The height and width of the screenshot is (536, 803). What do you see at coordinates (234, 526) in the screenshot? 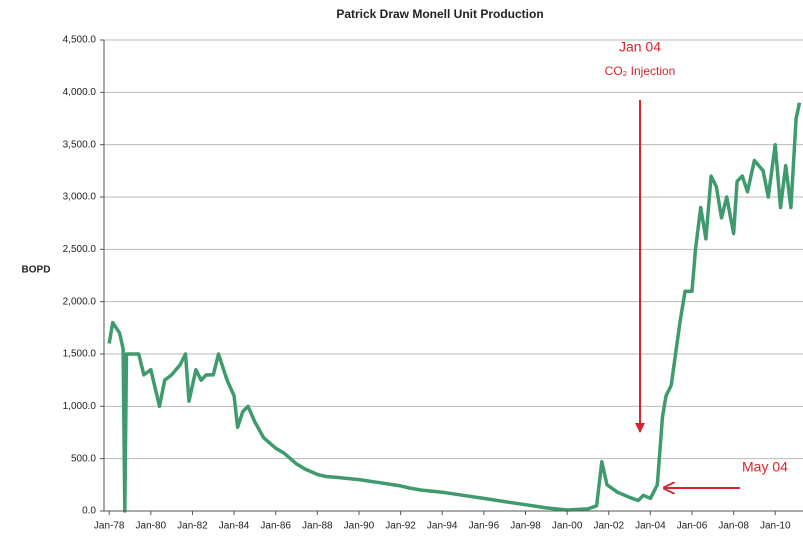
I see `x-tick-label: Jan-84` at bounding box center [234, 526].